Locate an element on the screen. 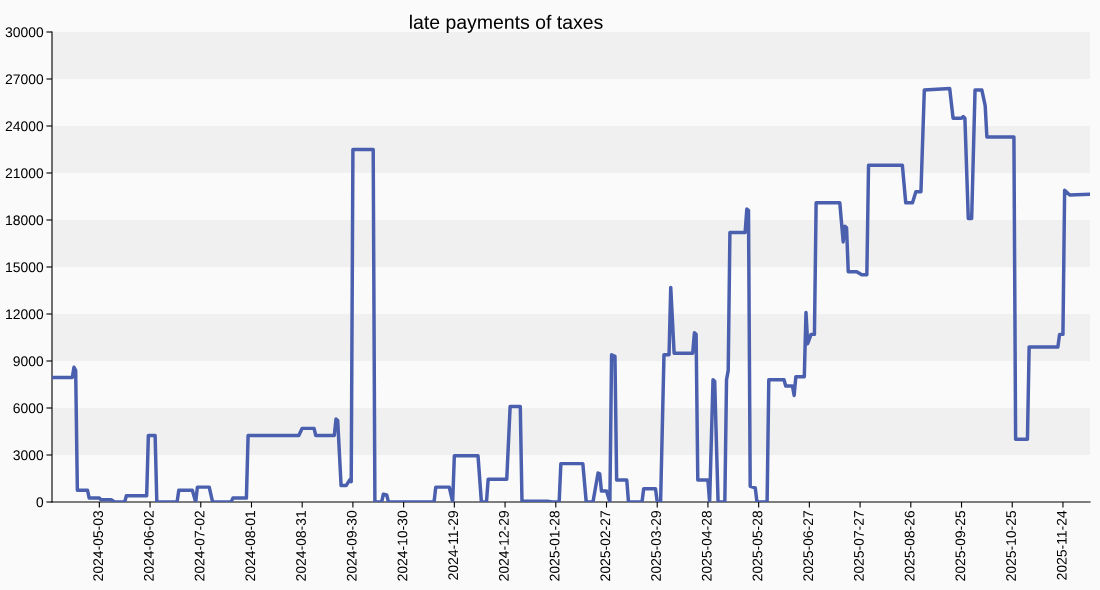 The image size is (1100, 590). x-tick-label: 2025-10-25 is located at coordinates (1011, 545).